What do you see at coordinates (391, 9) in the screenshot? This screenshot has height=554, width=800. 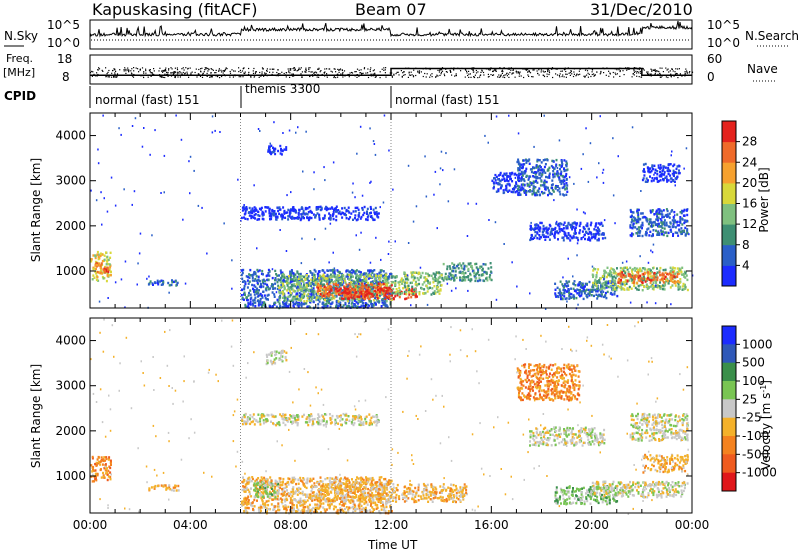 I see `beam-title: Beam 07` at bounding box center [391, 9].